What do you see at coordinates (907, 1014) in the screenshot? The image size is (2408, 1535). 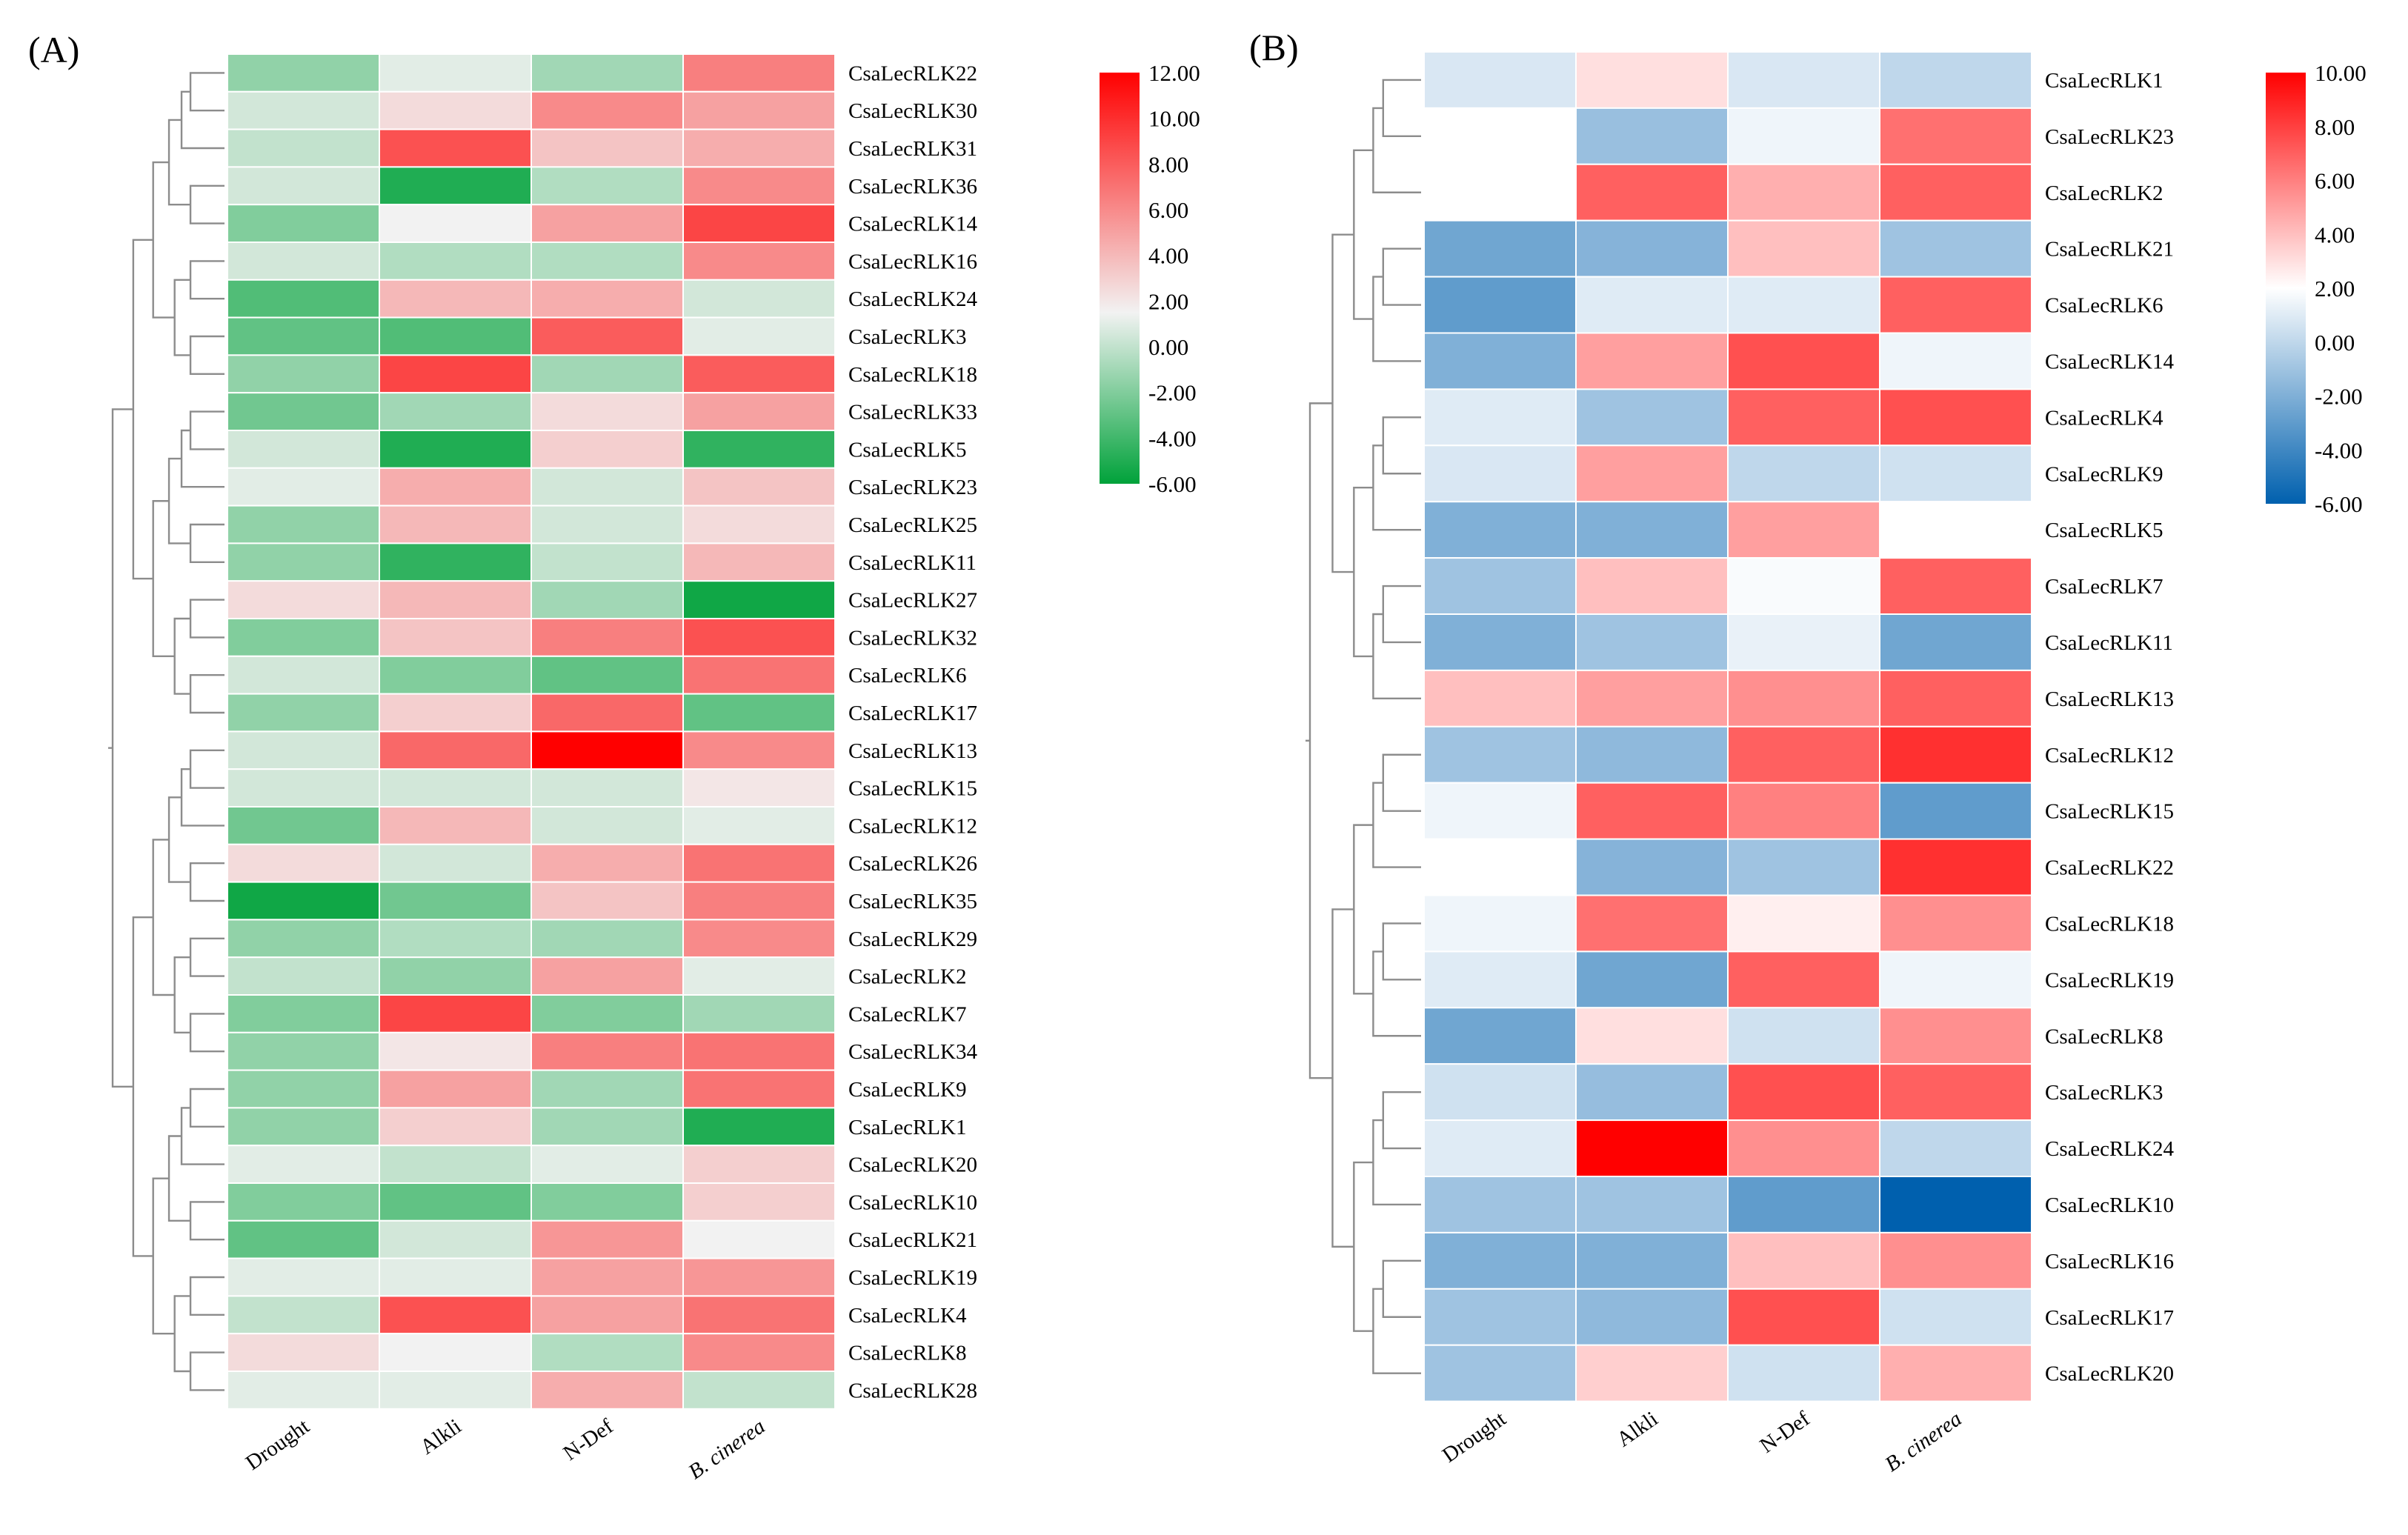 I see `row-label: CsaLecRLK7` at bounding box center [907, 1014].